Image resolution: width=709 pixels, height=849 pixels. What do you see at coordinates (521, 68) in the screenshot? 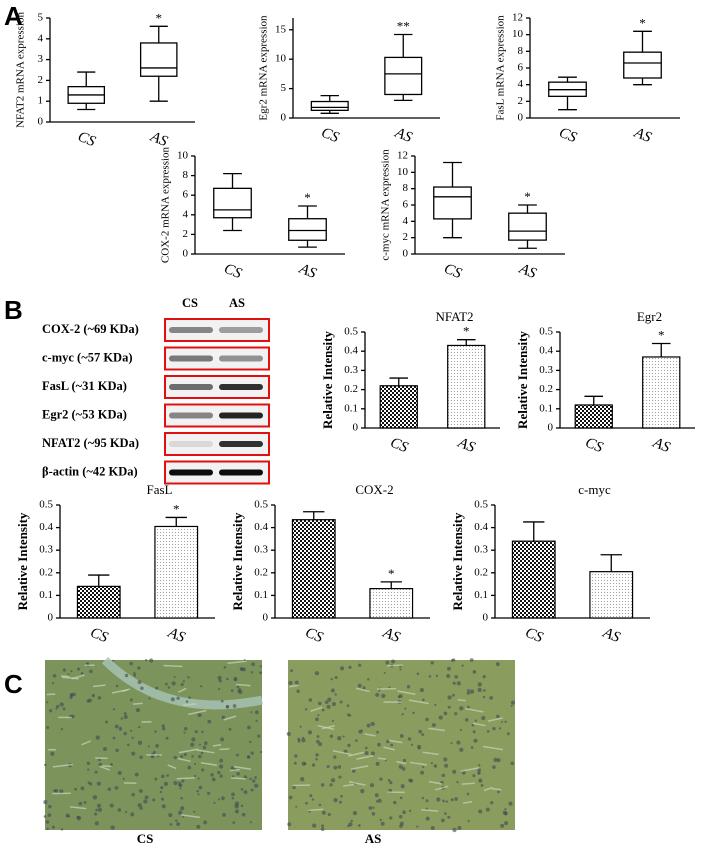
I see `y-tick-label: 6` at bounding box center [521, 68].